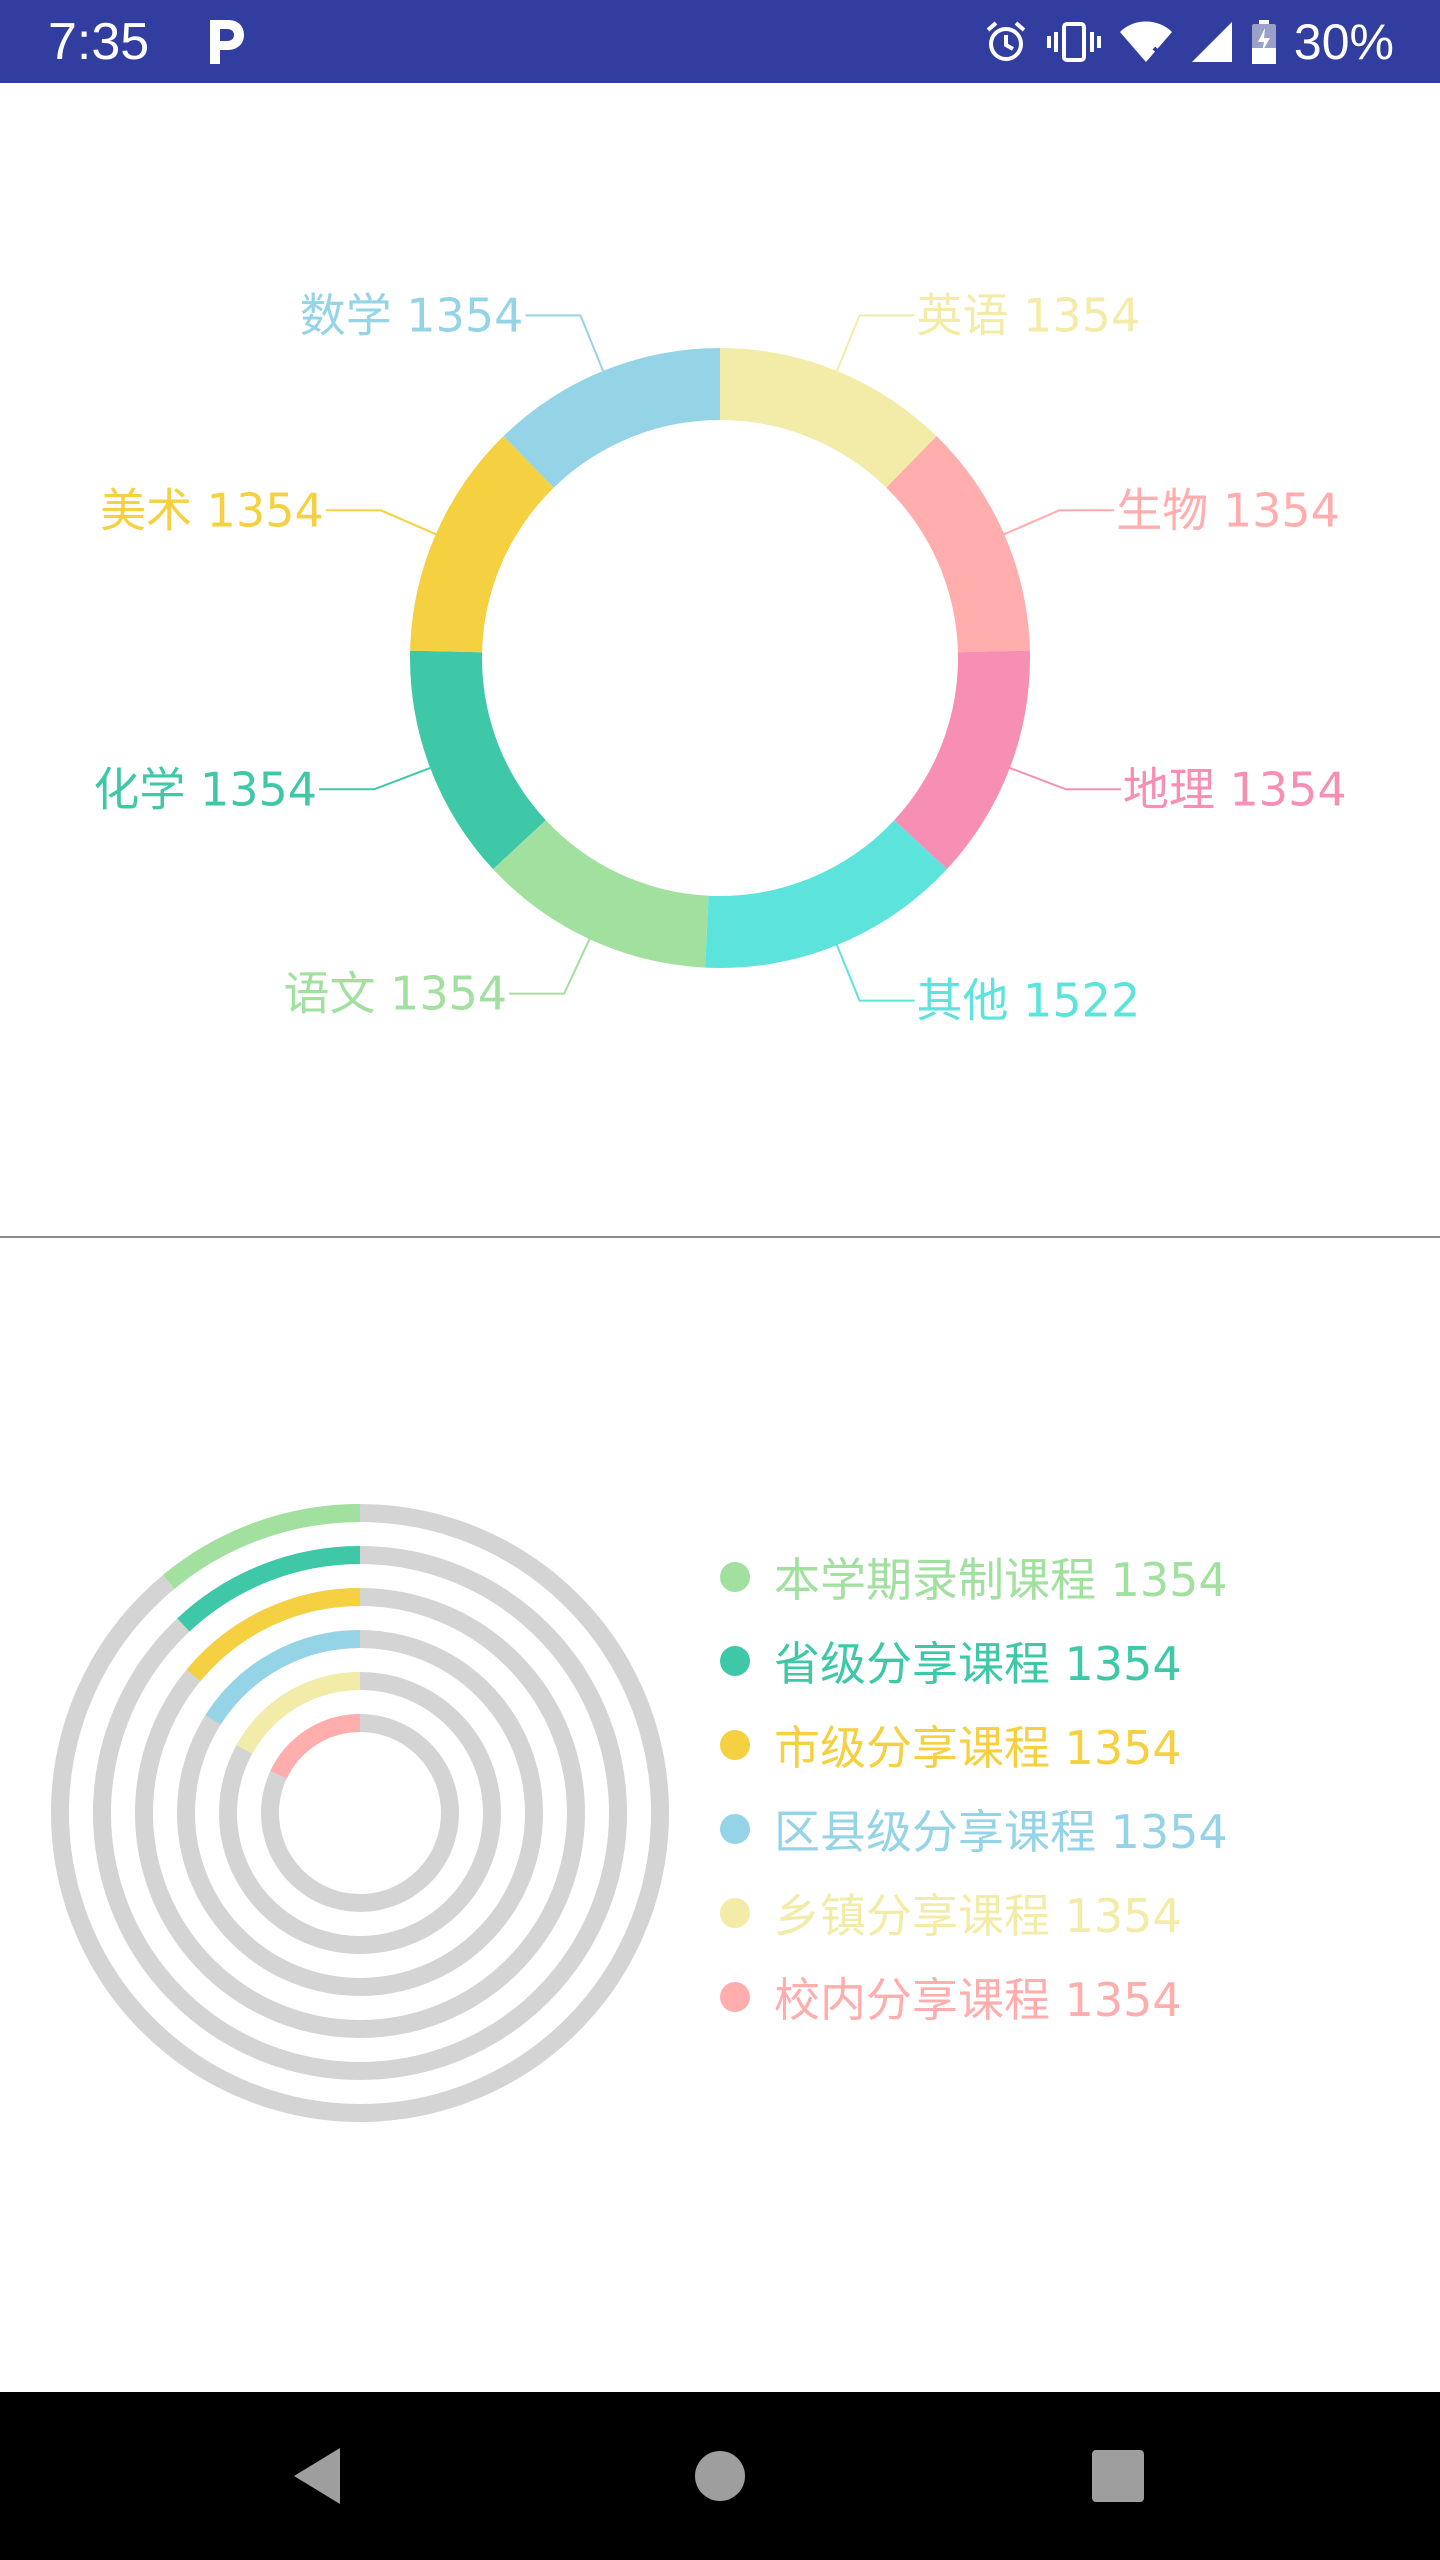 Image resolution: width=1440 pixels, height=2560 pixels. I want to click on legend-item-5: 校内分享课程 1354, so click(974, 1997).